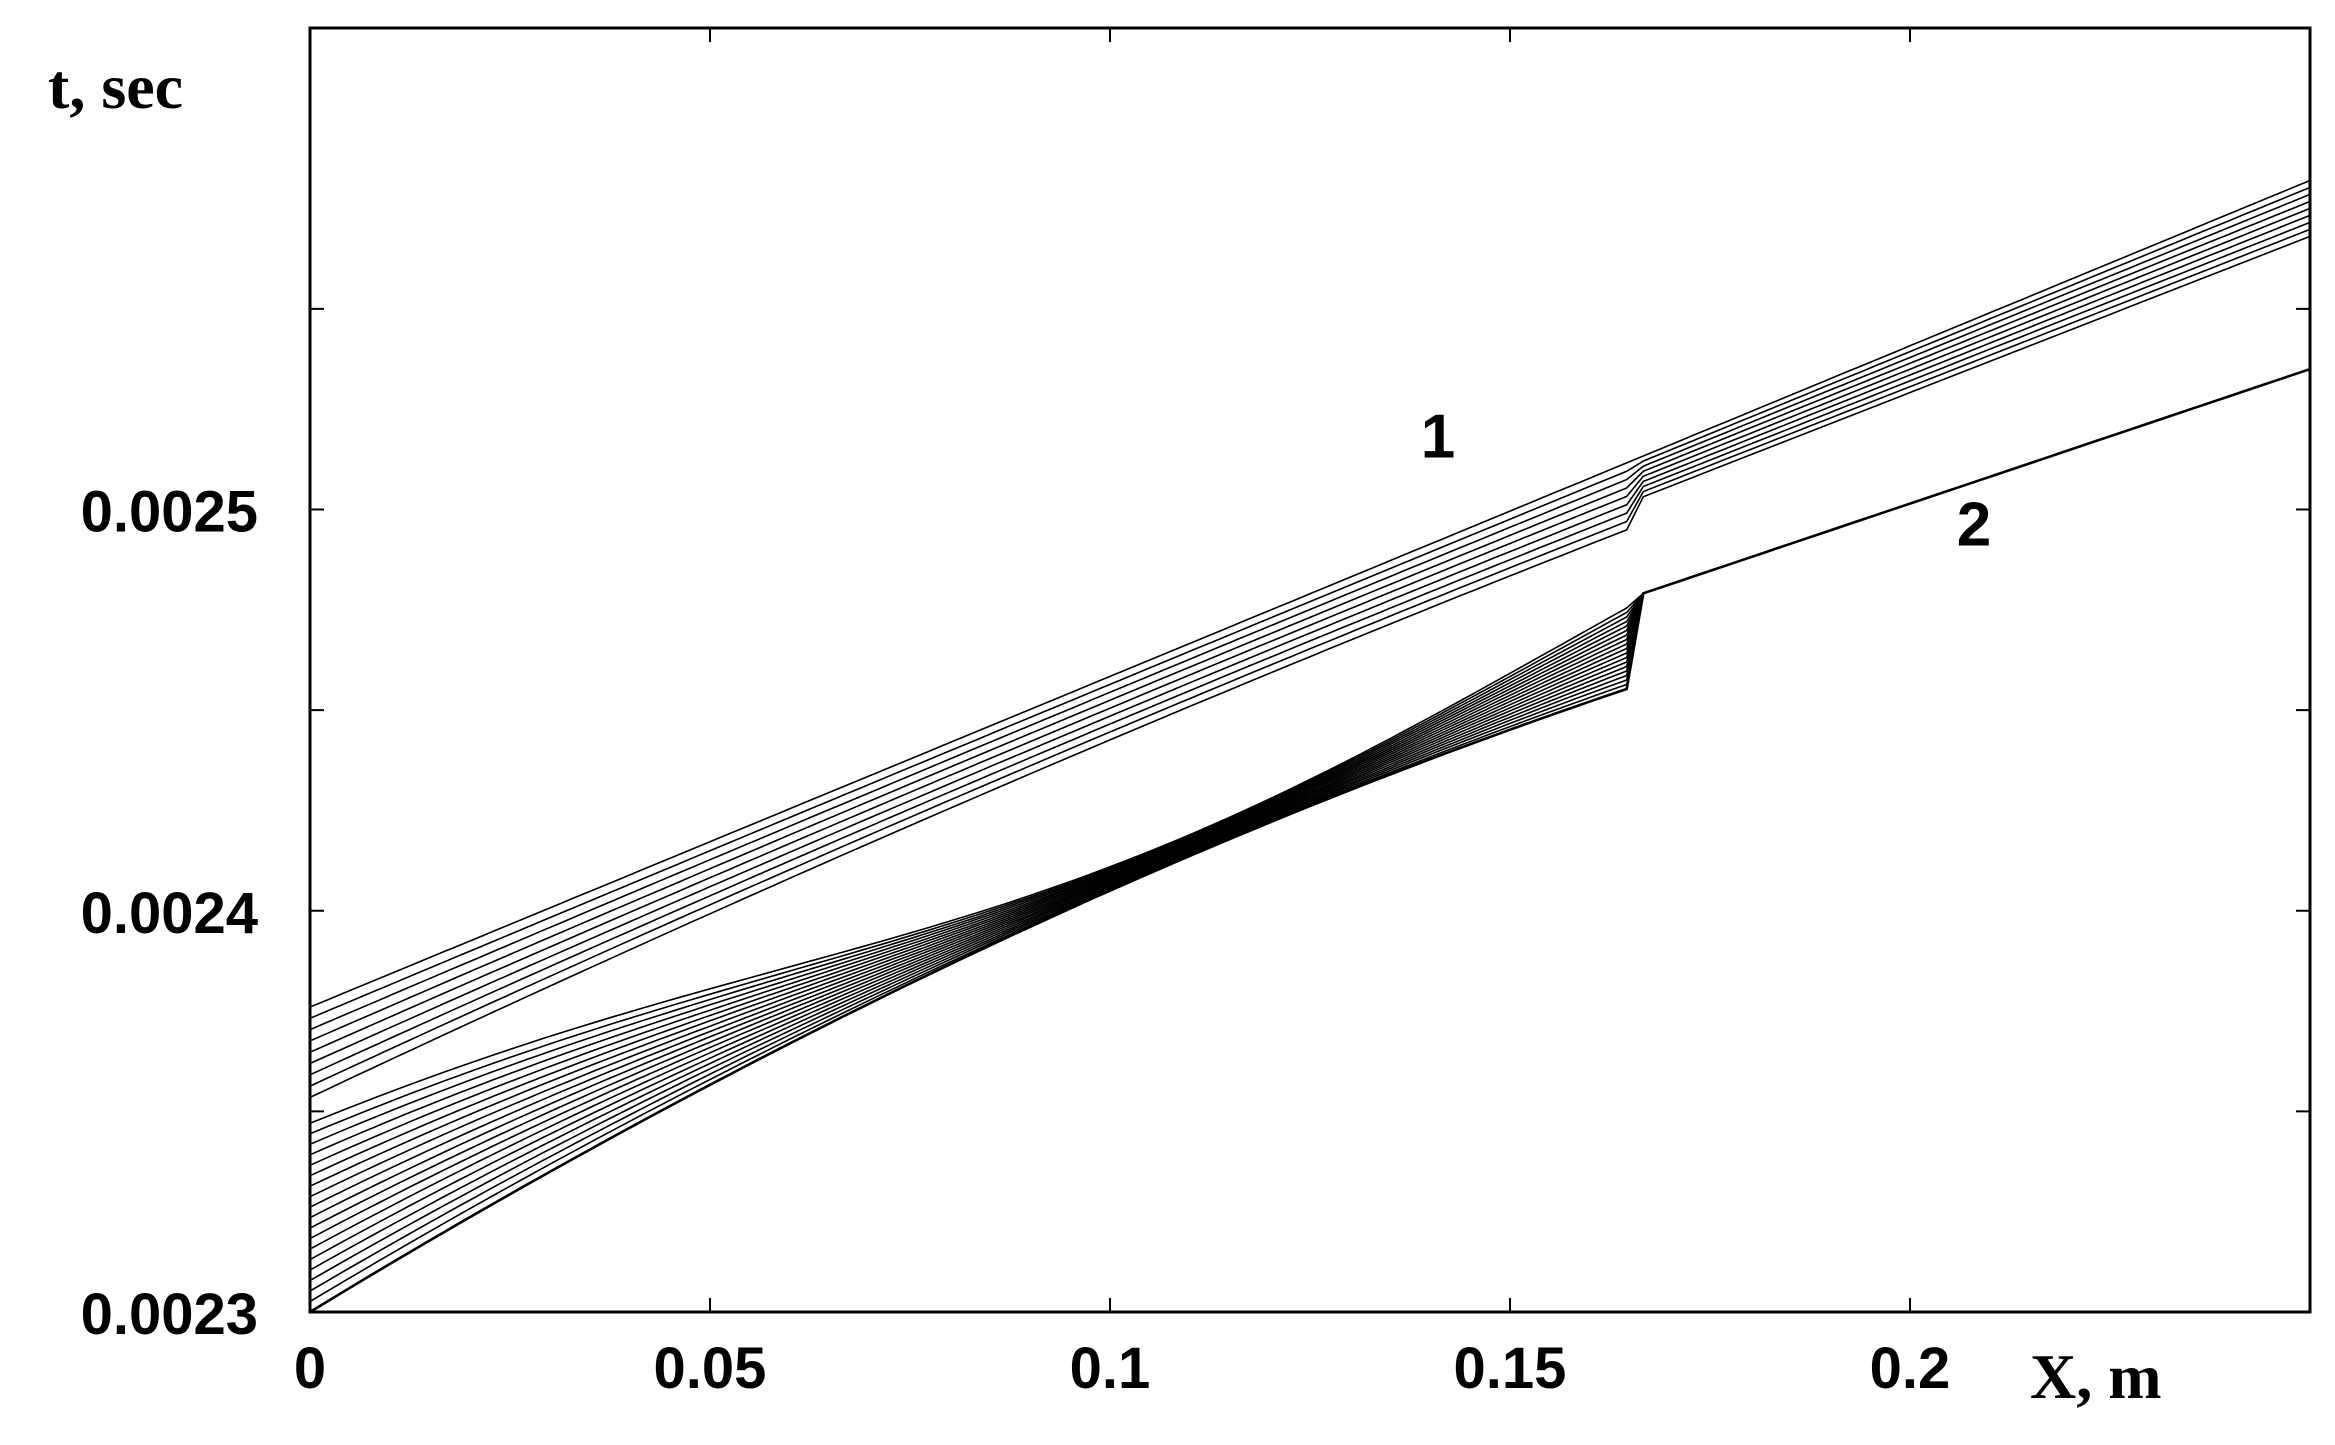 This screenshot has width=2335, height=1445. Describe the element at coordinates (710, 1368) in the screenshot. I see `x-tick-label: 0.05` at that location.